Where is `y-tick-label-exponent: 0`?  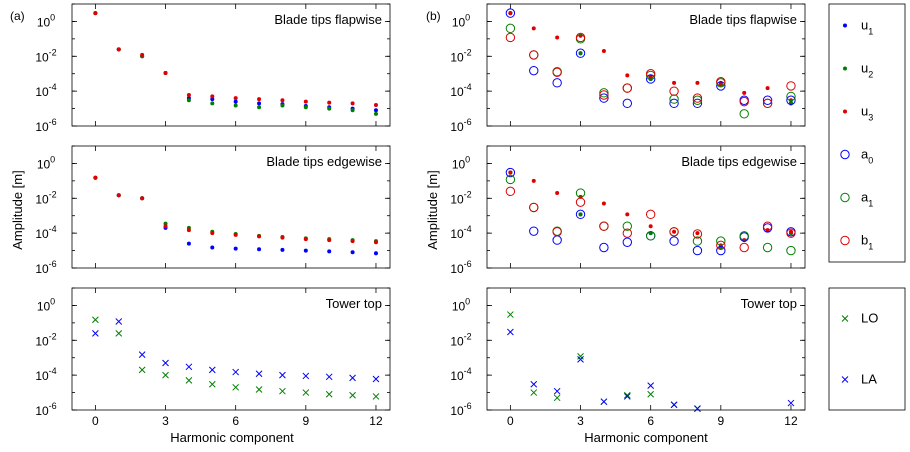 y-tick-label-exponent: 0 is located at coordinates (52, 17).